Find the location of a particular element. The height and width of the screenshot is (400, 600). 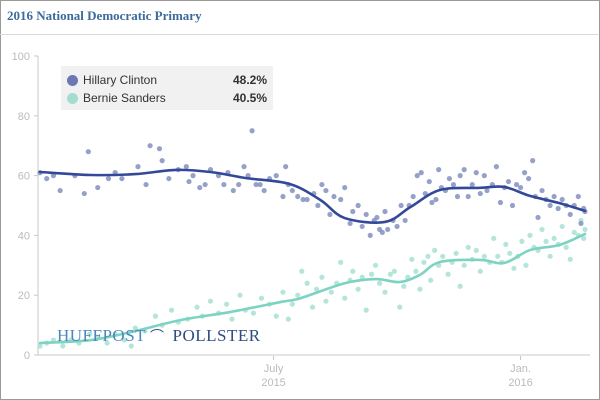

y-tick-label: 20 is located at coordinates (24, 296).